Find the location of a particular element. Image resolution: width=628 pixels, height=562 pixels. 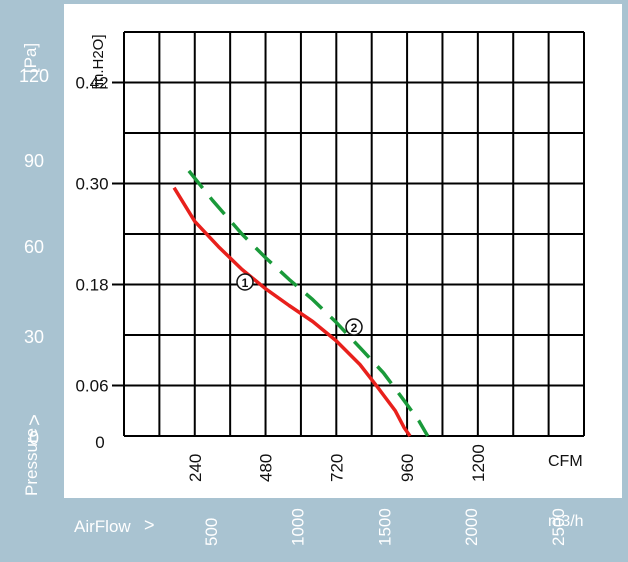

airflow-axis-title: AirFlow is located at coordinates (102, 526).